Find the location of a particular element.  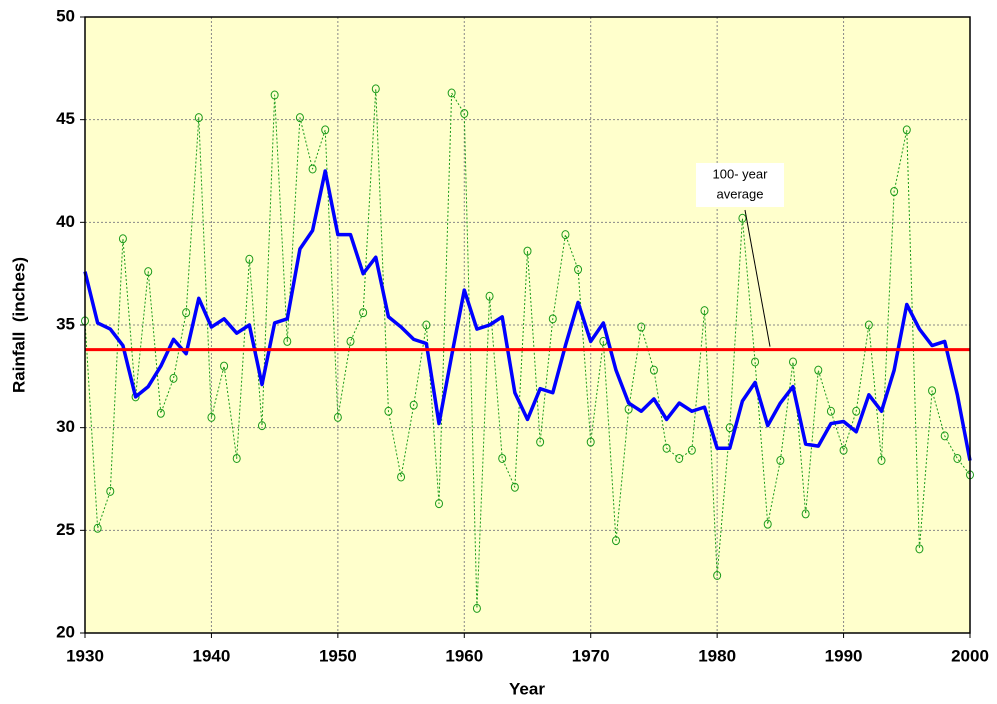

y-tick-label: 25 is located at coordinates (65, 529).